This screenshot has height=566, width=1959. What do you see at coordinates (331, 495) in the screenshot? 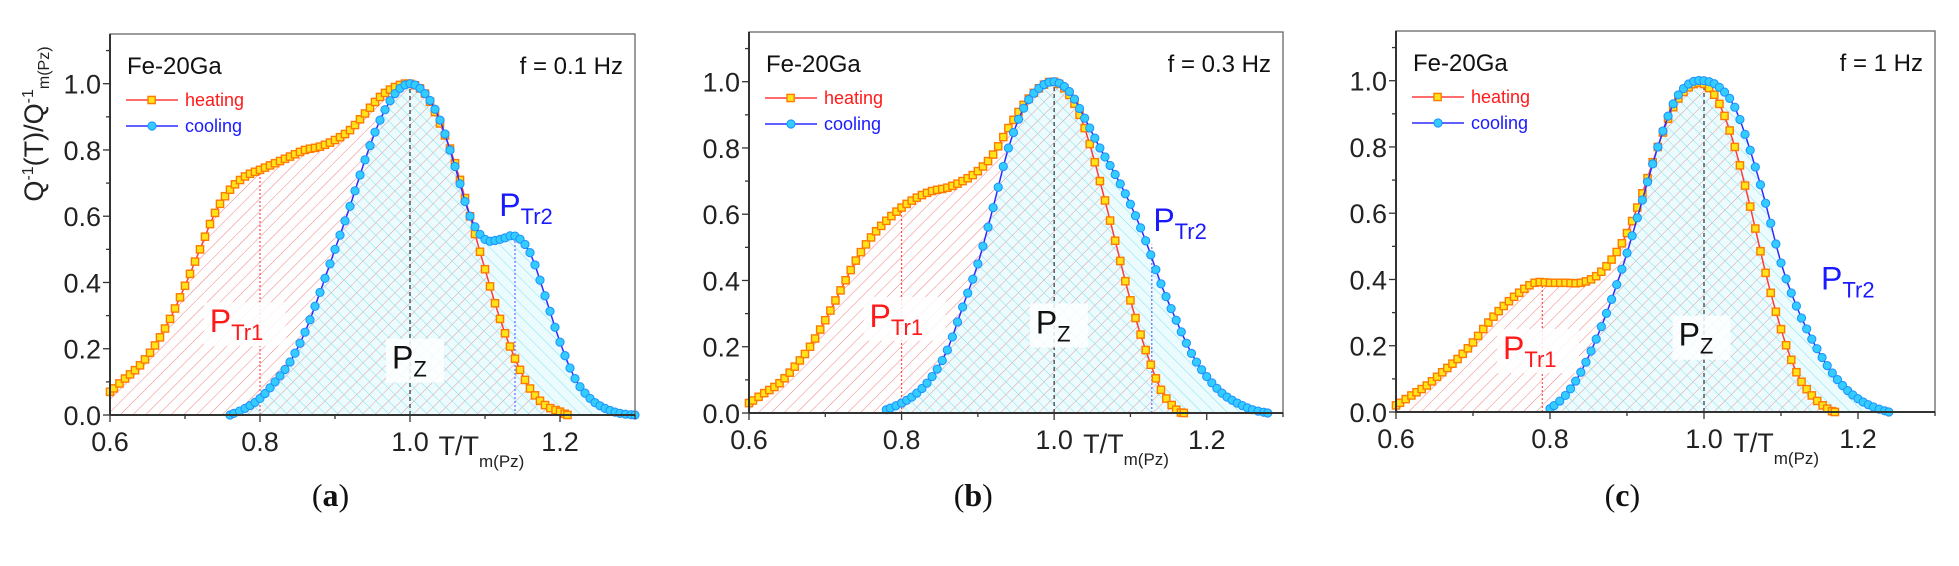
I see `panel-label-letter: a` at bounding box center [331, 495].